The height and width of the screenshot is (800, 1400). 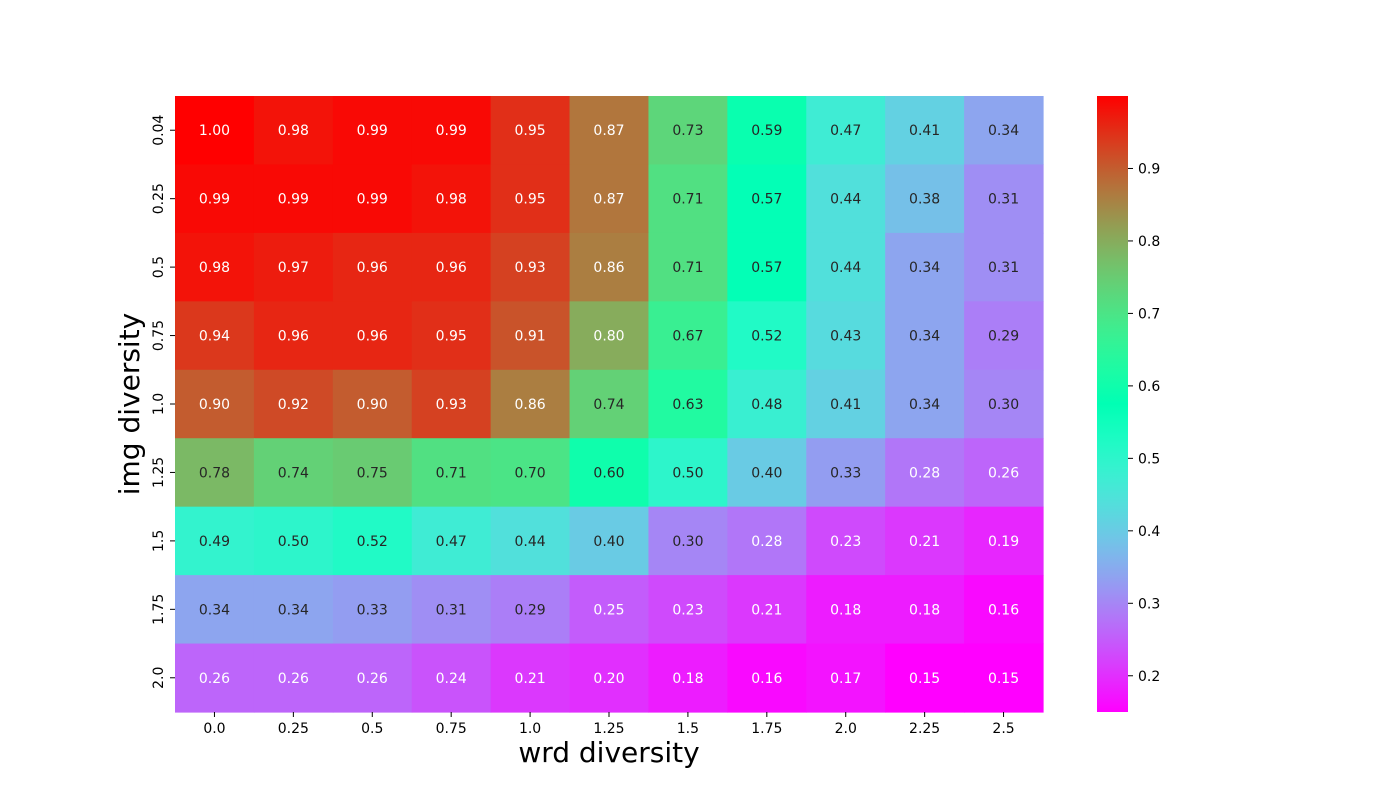 What do you see at coordinates (159, 609) in the screenshot?
I see `y-tick-label: 1.75` at bounding box center [159, 609].